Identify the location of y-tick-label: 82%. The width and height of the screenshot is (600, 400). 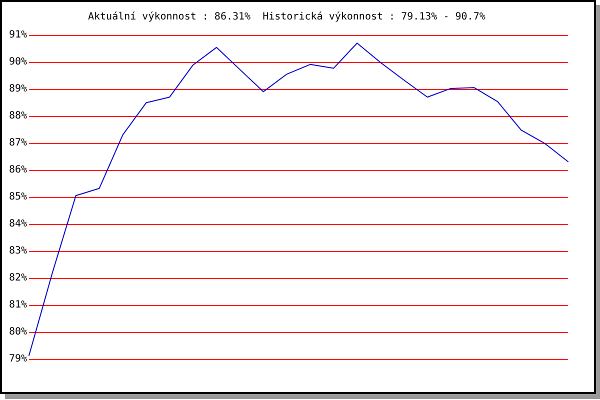
(17, 278).